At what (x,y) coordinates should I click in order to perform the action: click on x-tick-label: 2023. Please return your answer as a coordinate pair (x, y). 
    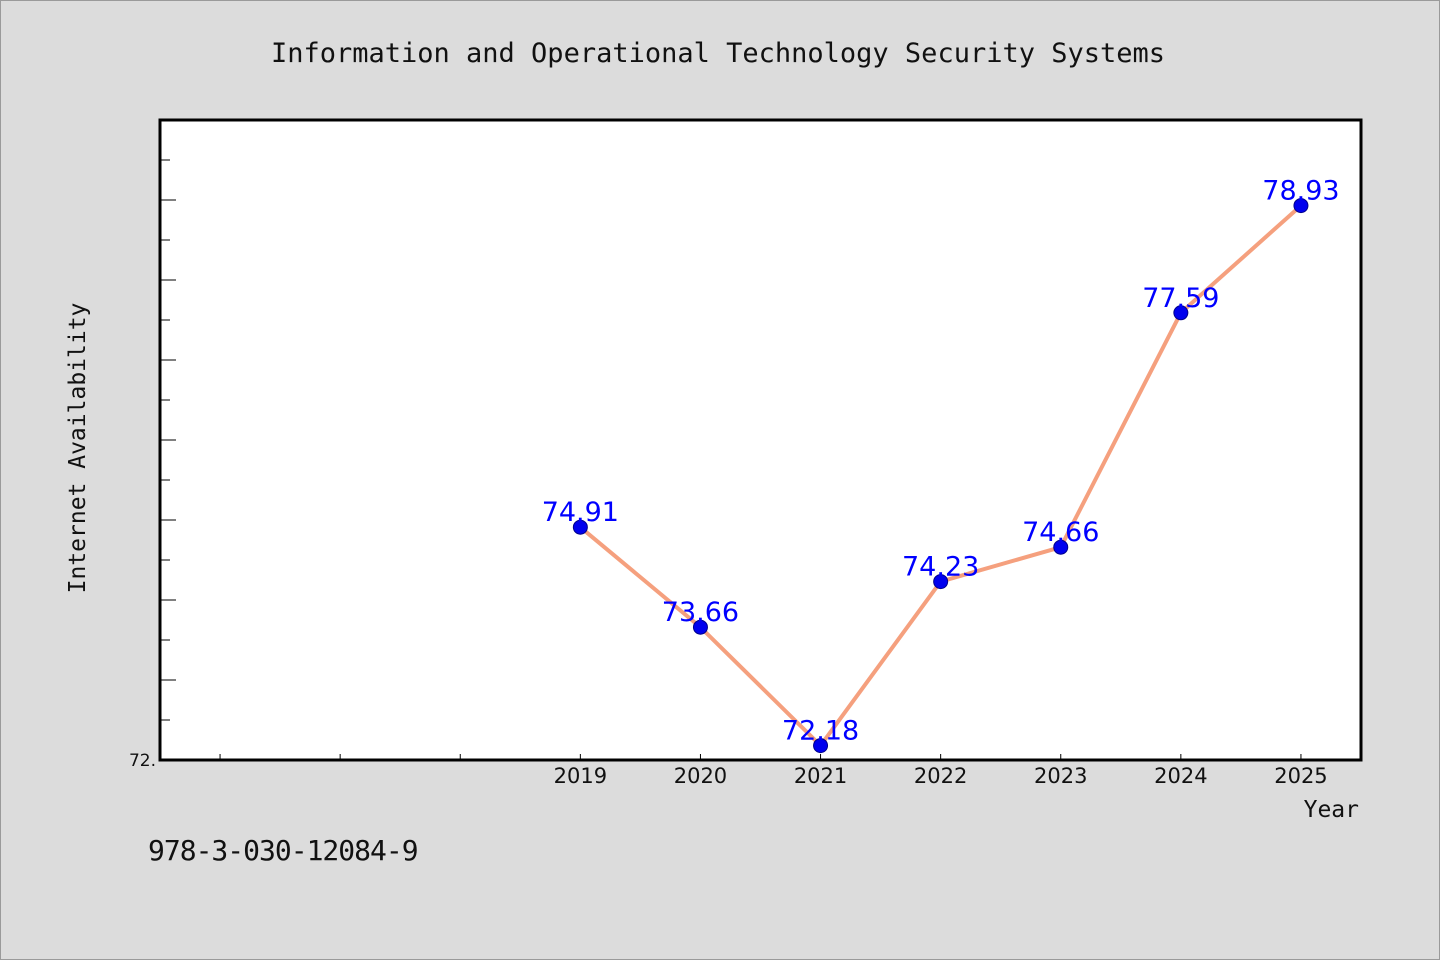
    Looking at the image, I should click on (1060, 776).